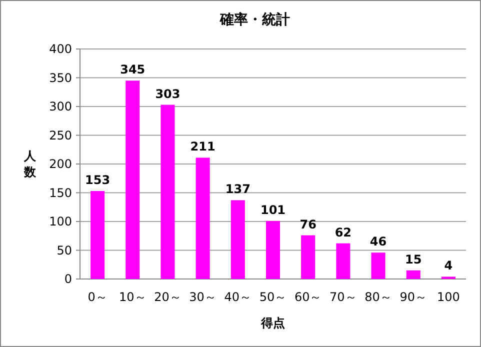 This screenshot has height=347, width=481. What do you see at coordinates (378, 297) in the screenshot?
I see `x-tick-label: 80～` at bounding box center [378, 297].